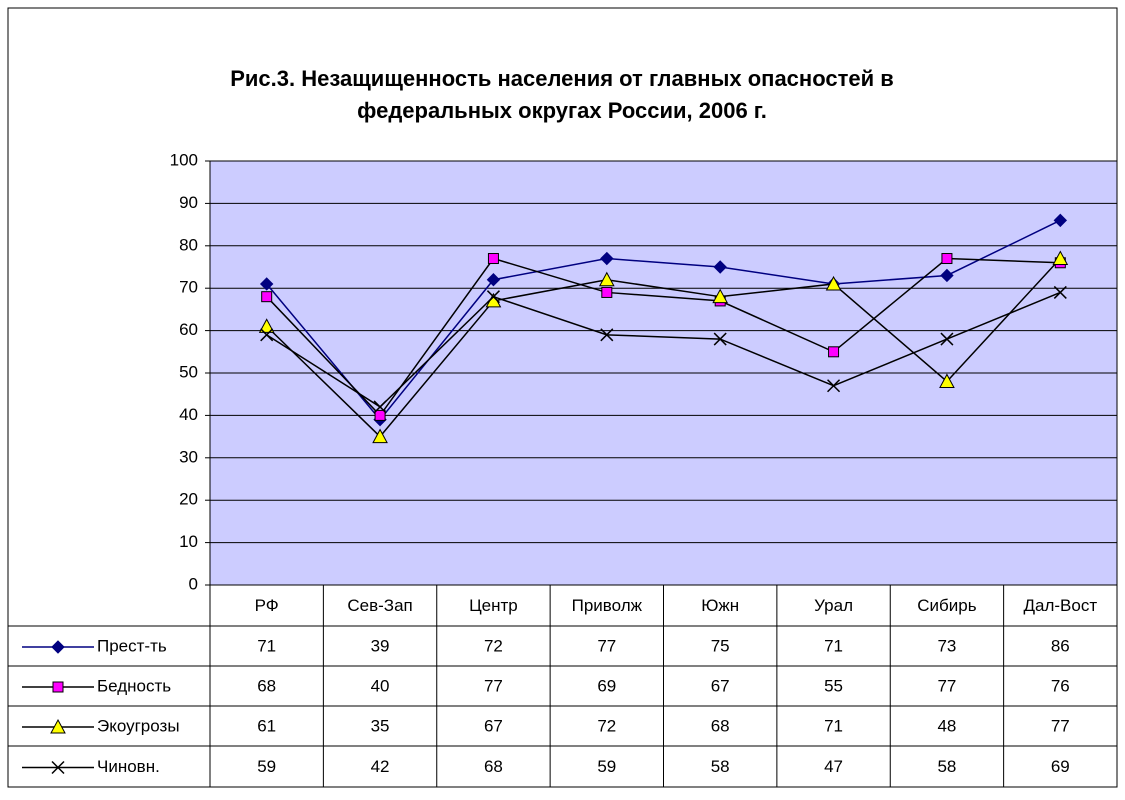  Describe the element at coordinates (833, 685) in the screenshot. I see `table-value: 55` at that location.